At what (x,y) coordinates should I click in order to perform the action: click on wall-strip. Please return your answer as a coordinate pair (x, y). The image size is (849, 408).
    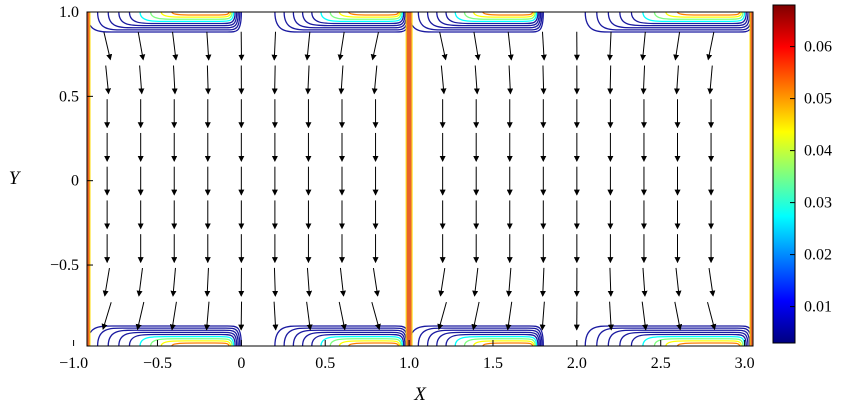
    Looking at the image, I should click on (751, 179).